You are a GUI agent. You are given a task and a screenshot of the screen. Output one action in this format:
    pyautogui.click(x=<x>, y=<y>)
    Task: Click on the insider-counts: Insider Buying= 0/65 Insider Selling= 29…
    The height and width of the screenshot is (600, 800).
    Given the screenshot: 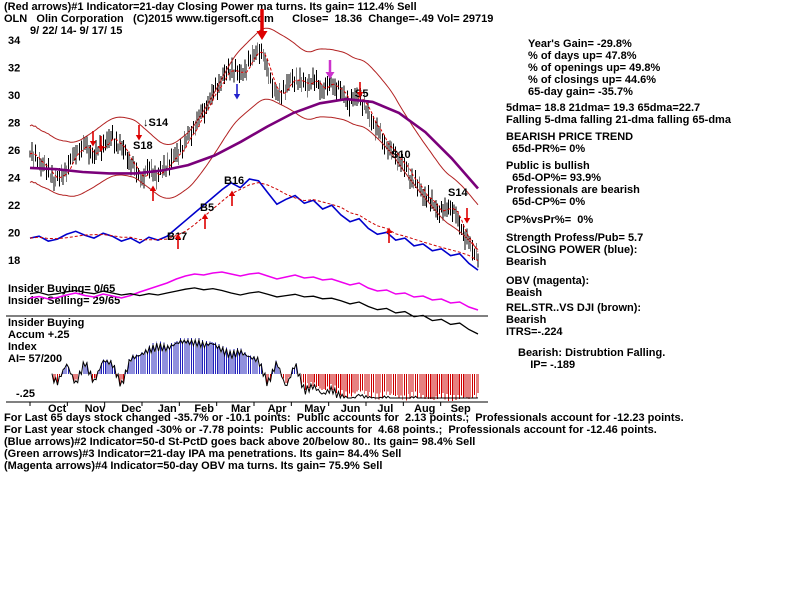 What is the action you would take?
    pyautogui.click(x=64, y=295)
    